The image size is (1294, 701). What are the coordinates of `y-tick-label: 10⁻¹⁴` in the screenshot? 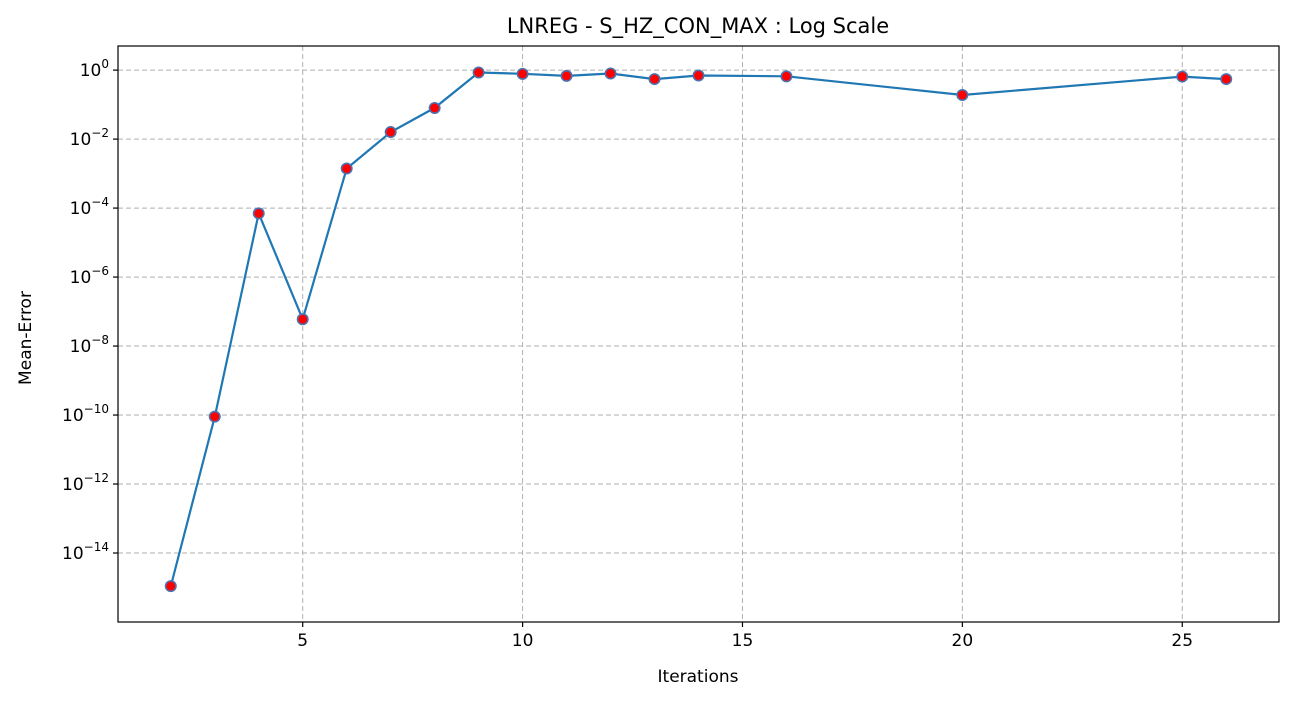 It's located at (85, 552).